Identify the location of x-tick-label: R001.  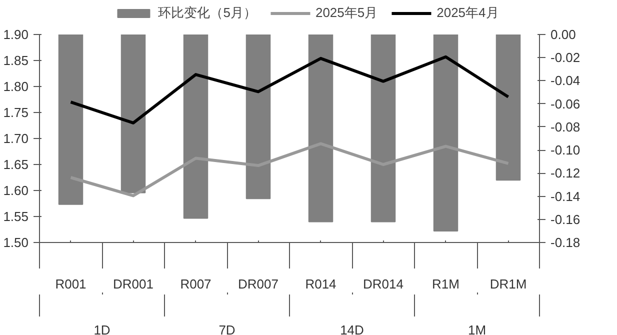
(70, 284).